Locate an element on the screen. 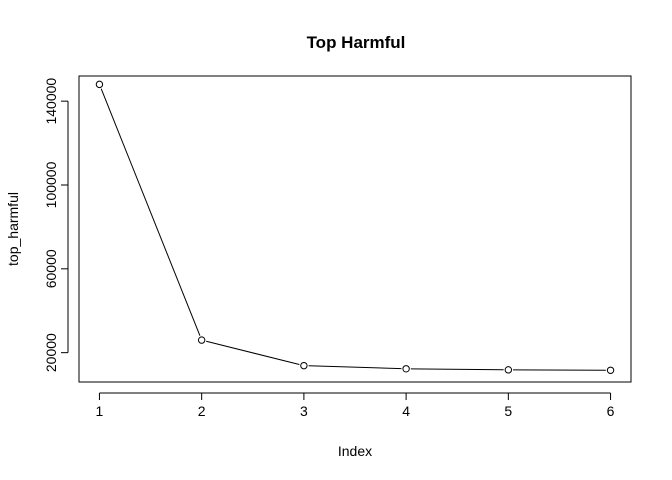 Image resolution: width=672 pixels, height=480 pixels. y-axis: 20000 60000 100000 140000 is located at coordinates (56, 225).